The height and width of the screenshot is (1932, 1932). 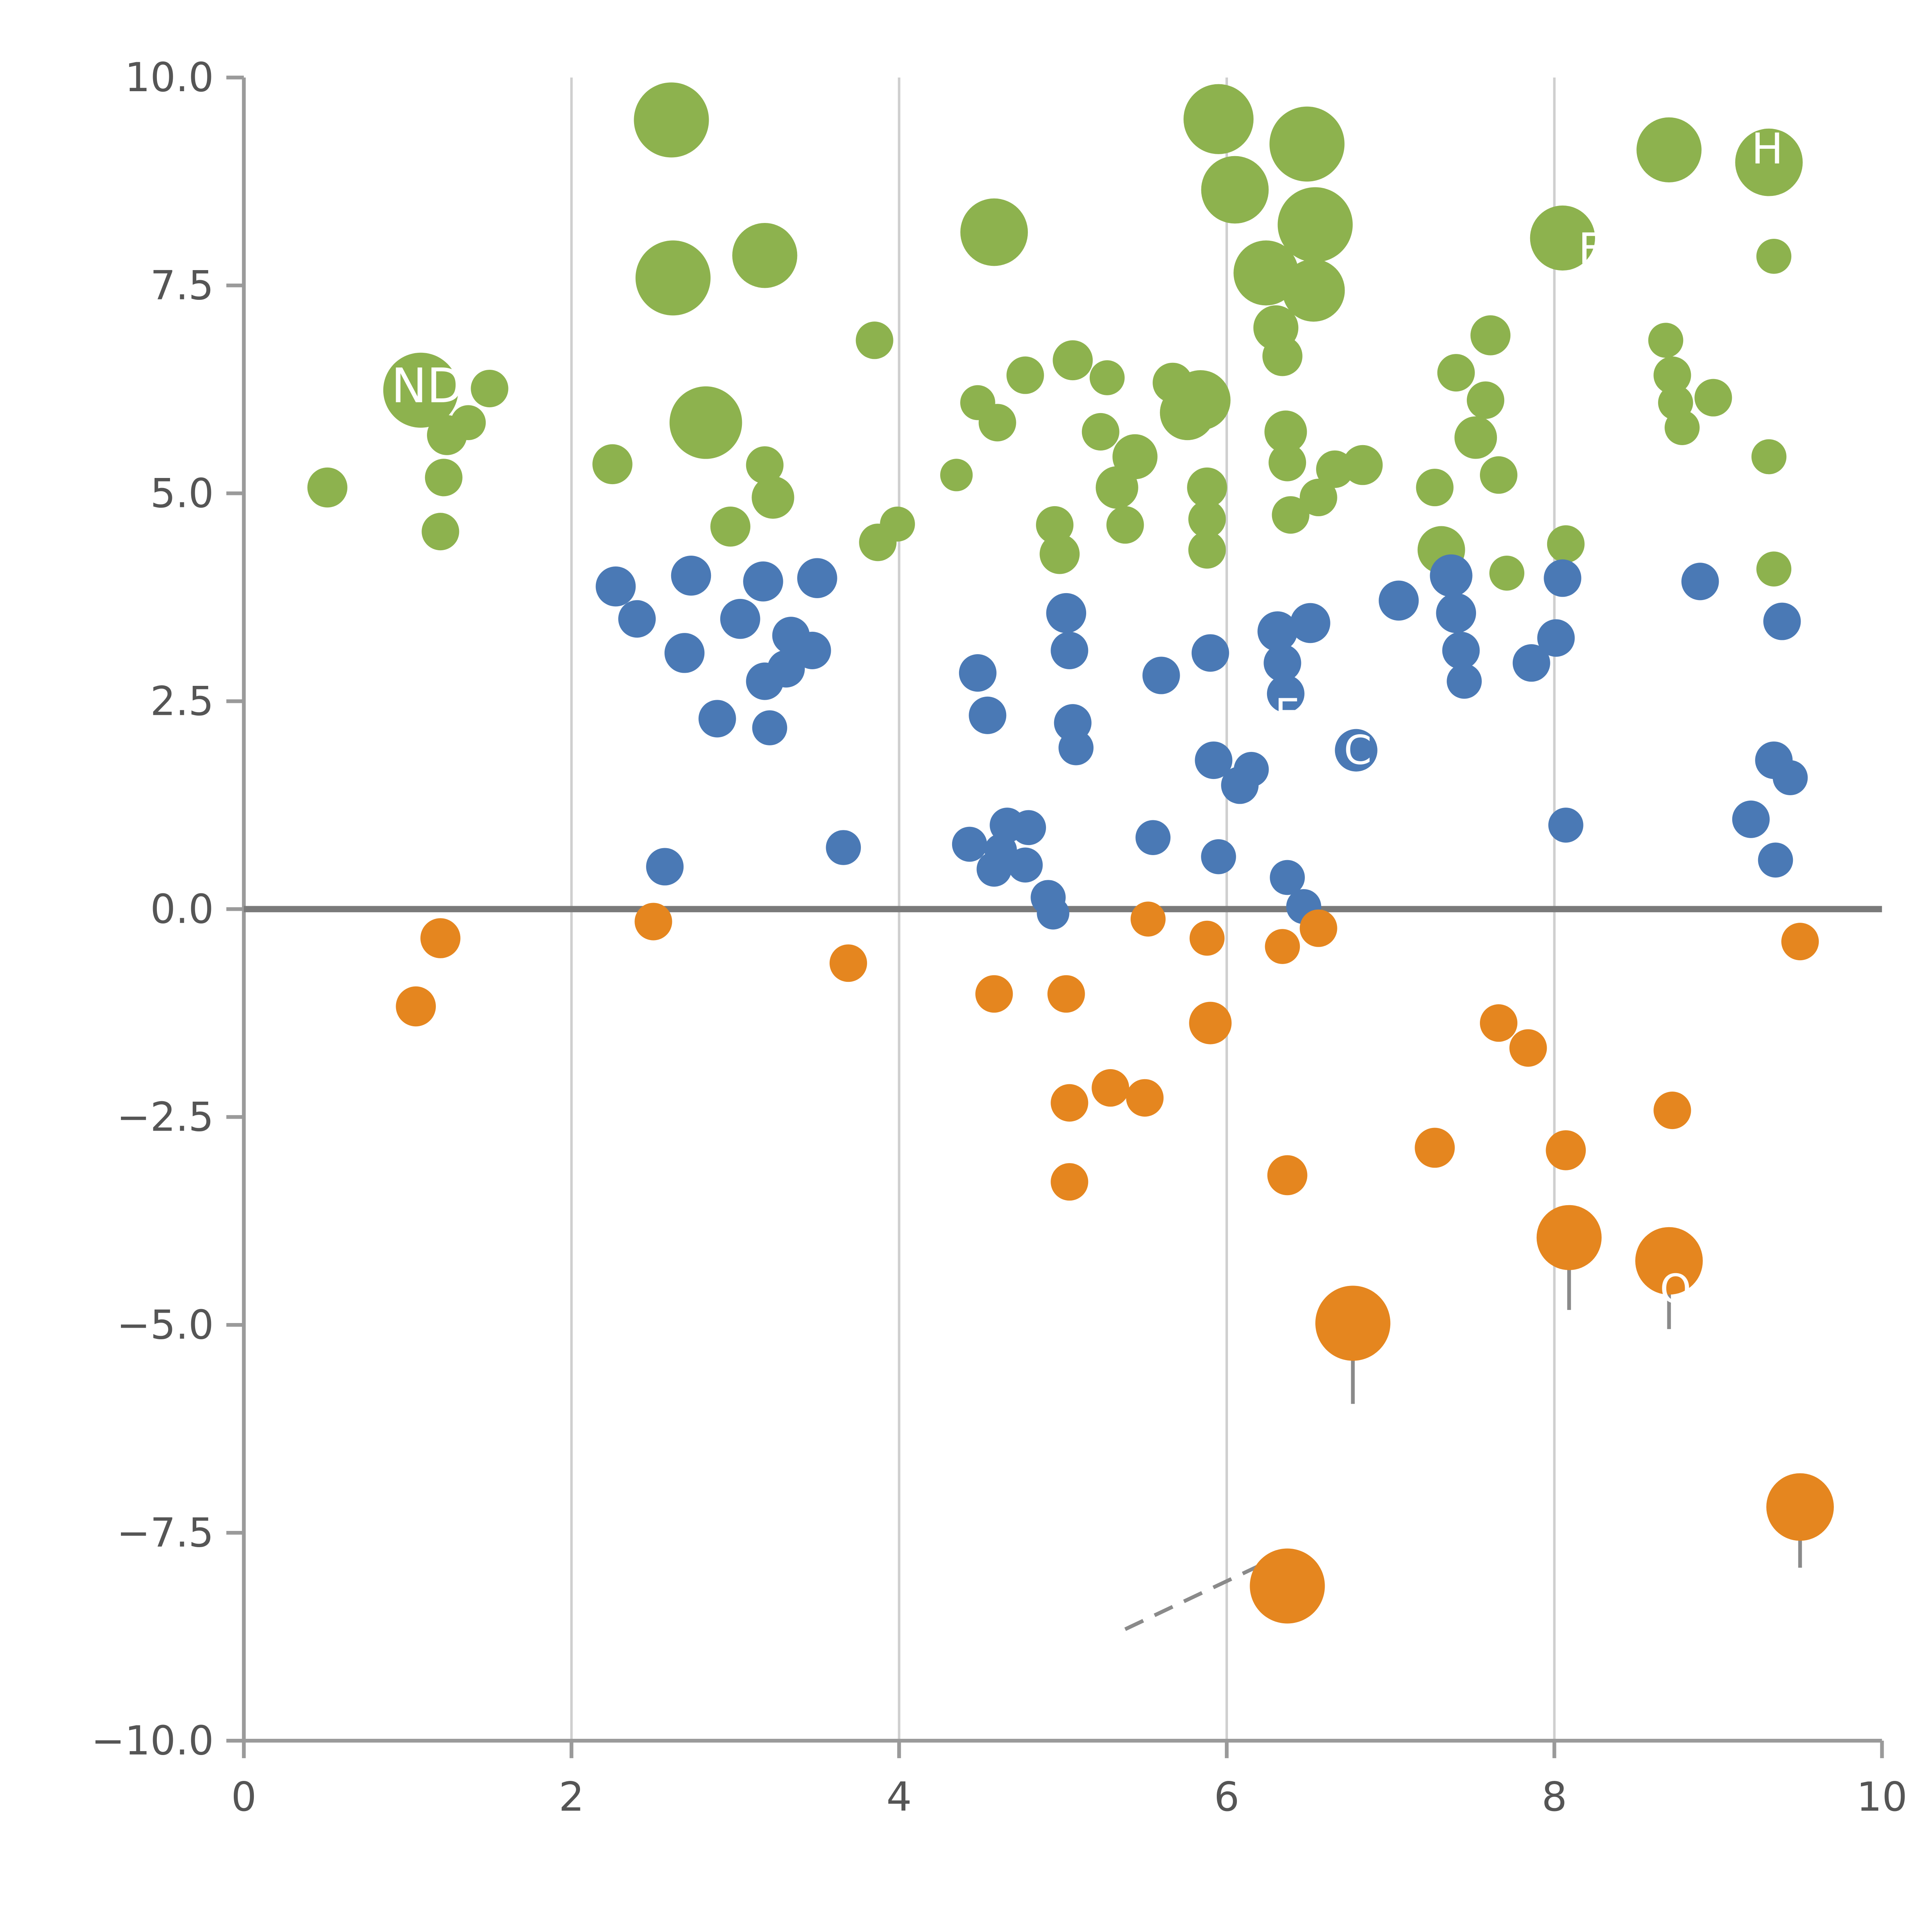 I want to click on y-axis-tick-label: 10.0, so click(x=169, y=78).